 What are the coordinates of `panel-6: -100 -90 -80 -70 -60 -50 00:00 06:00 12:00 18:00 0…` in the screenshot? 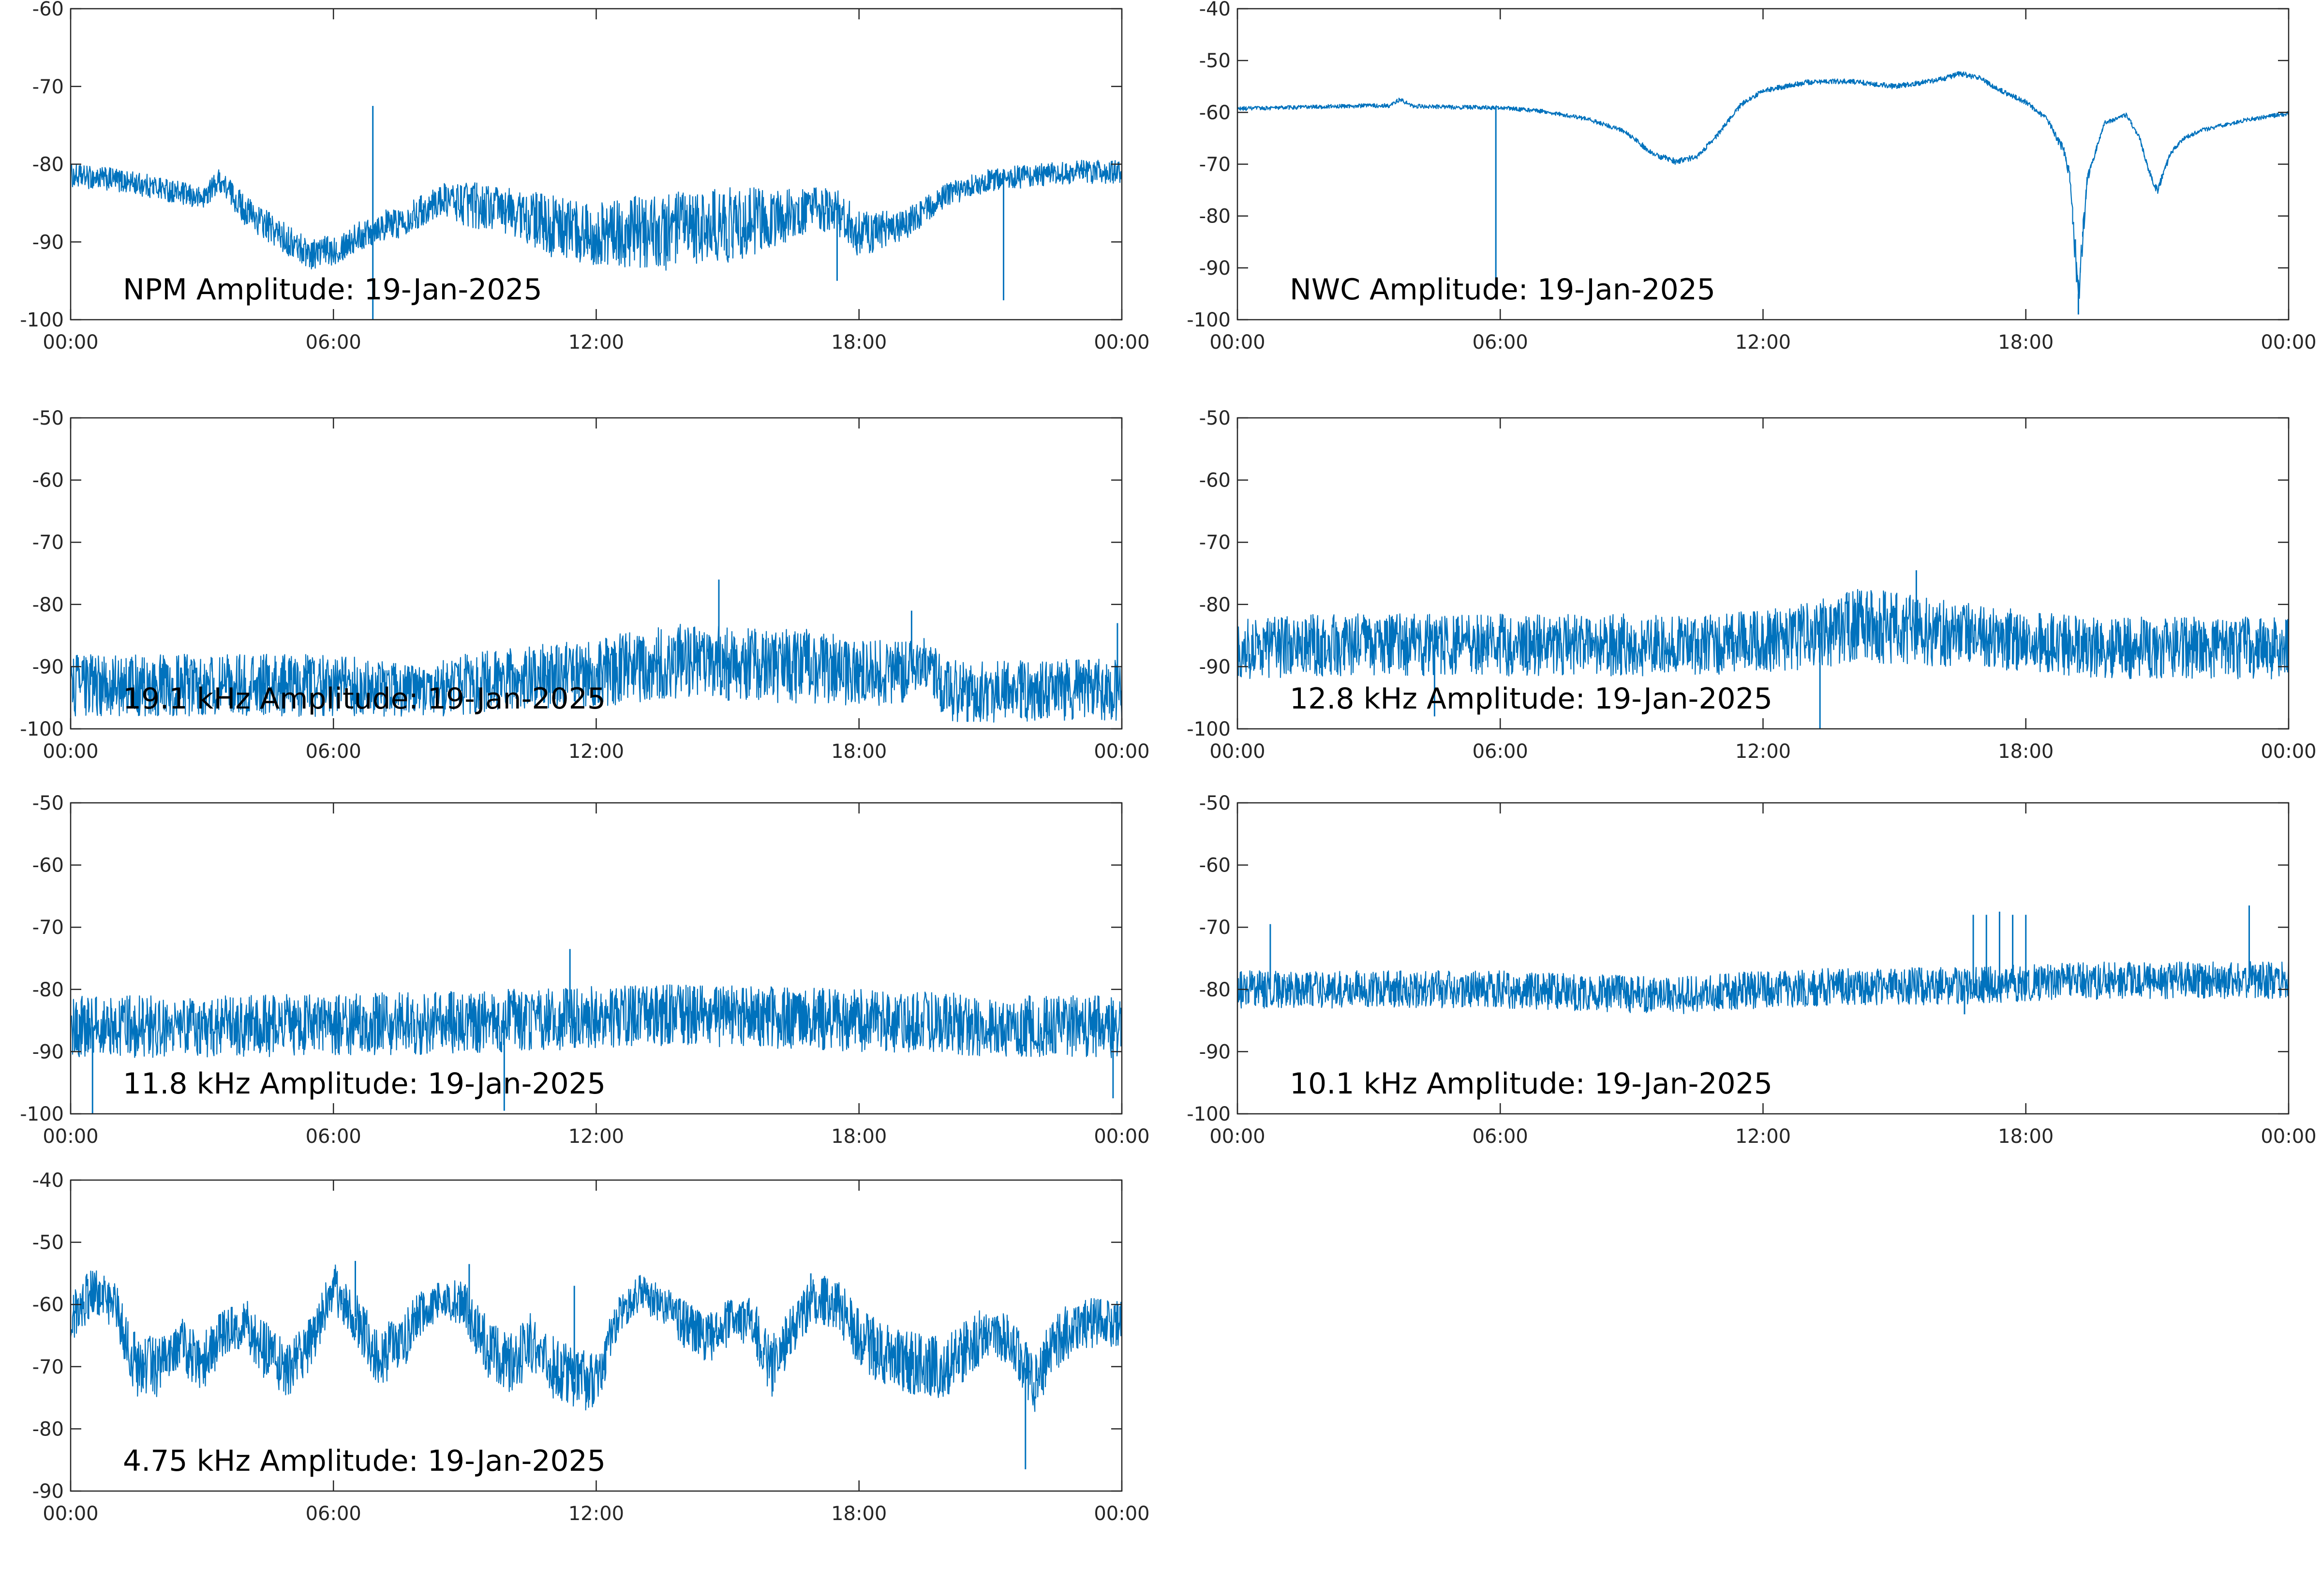 It's located at (1751, 970).